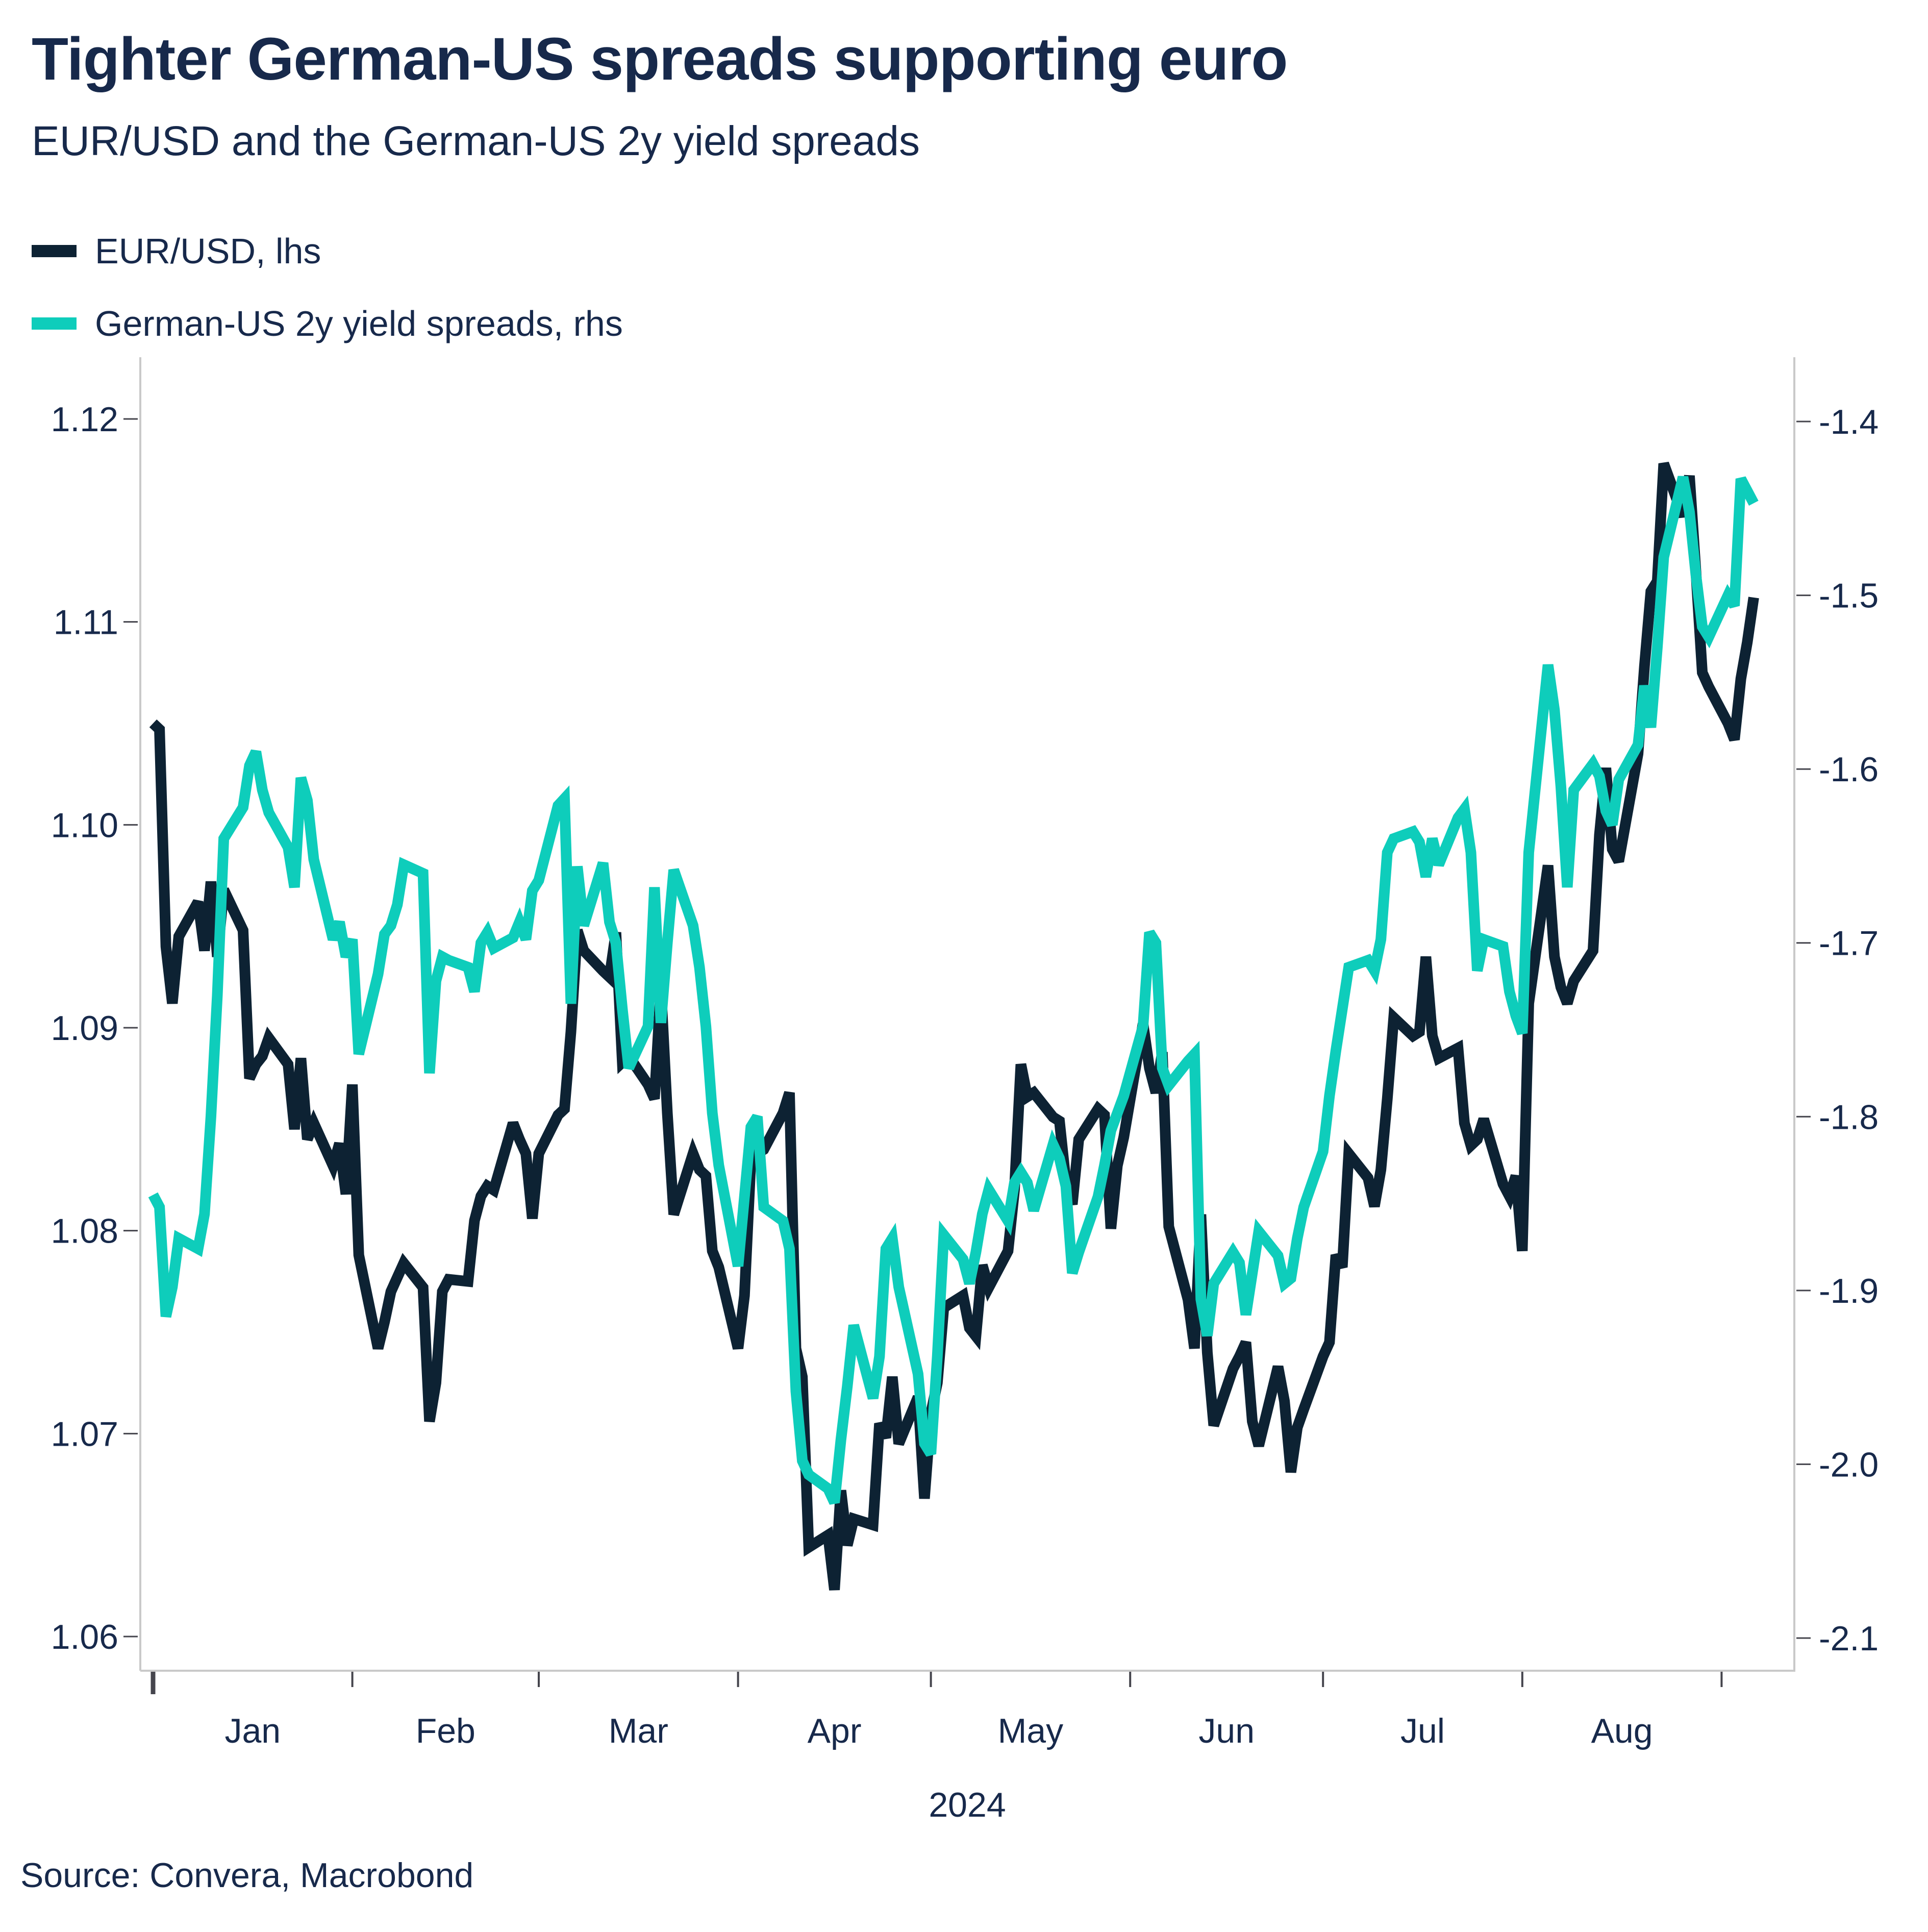 This screenshot has height=1932, width=1928. I want to click on legend-label-eurusd: EUR/USD, lhs, so click(208, 251).